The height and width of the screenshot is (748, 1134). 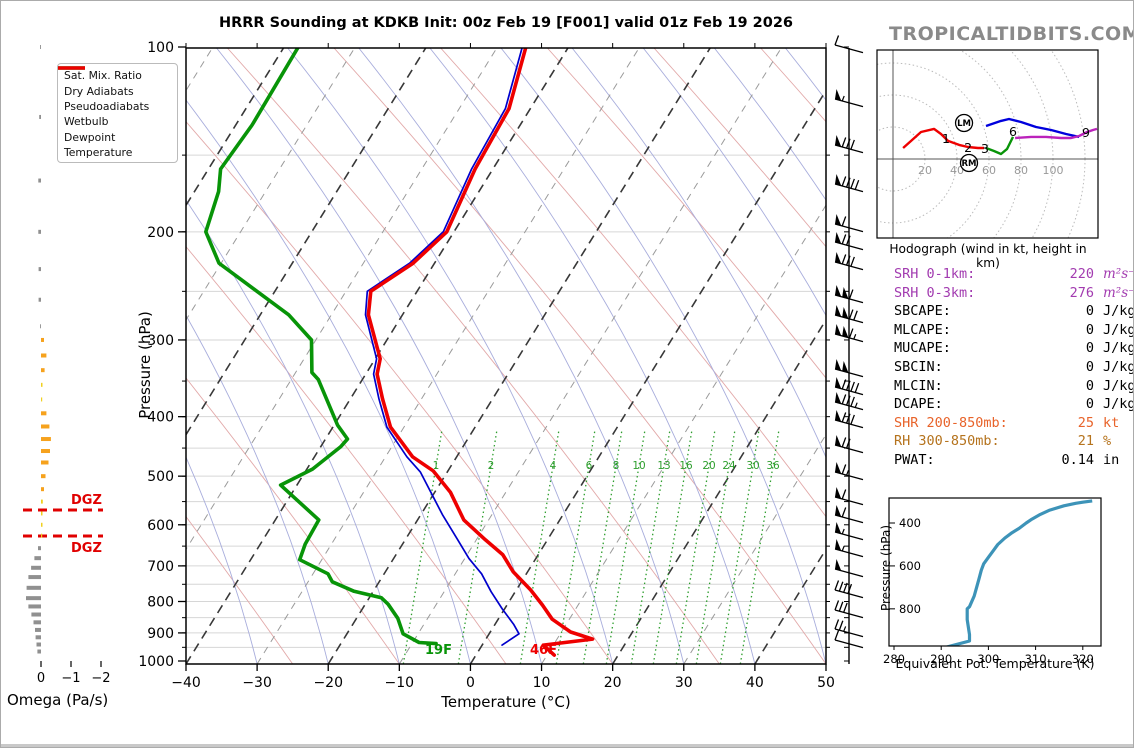 I want to click on stat-row-sbcape: SBCAPE: 0 J/kg, so click(x=1013, y=312).